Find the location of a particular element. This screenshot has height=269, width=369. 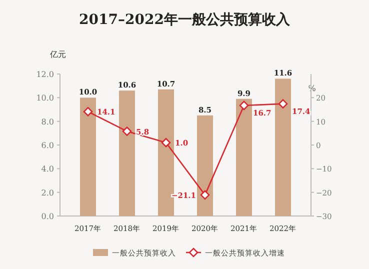

y-tick-label: 12.0 is located at coordinates (45, 74).